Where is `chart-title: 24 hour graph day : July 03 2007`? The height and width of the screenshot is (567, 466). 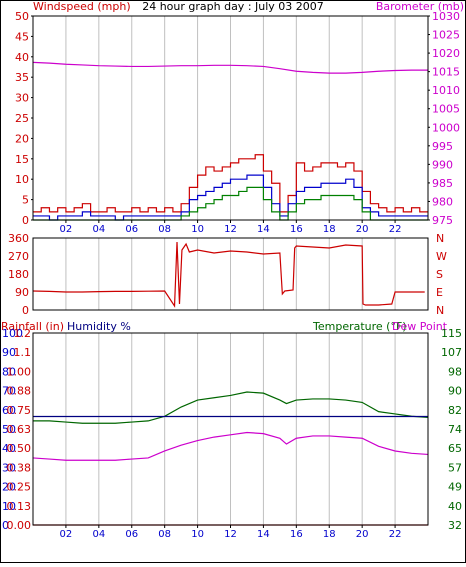 chart-title: 24 hour graph day : July 03 2007 is located at coordinates (233, 6).